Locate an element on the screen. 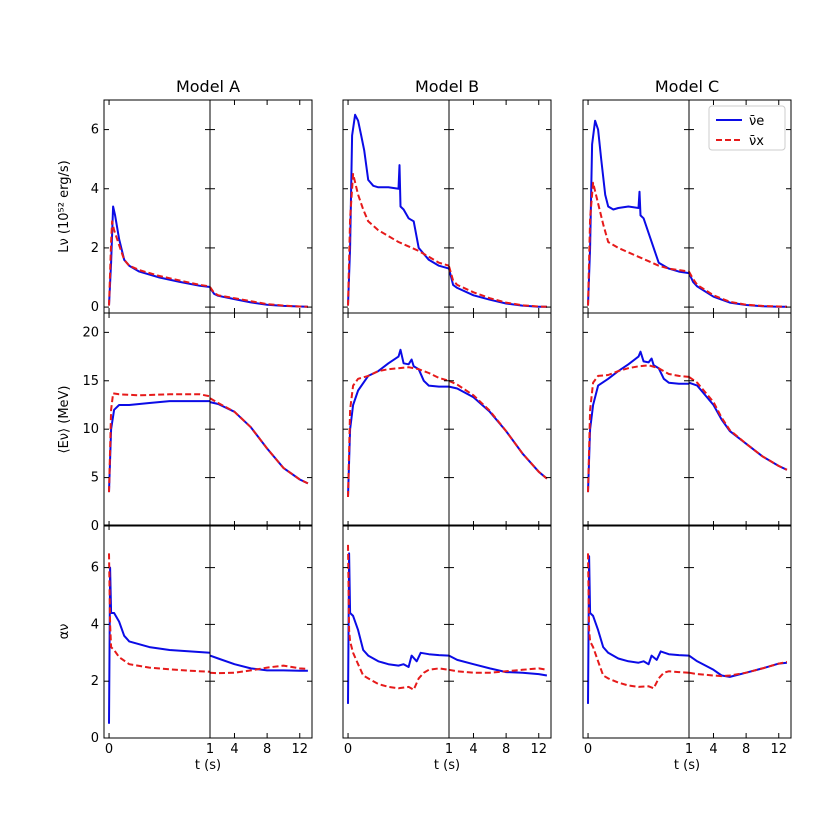  xtick-label-p2-0: 0 is located at coordinates (348, 749).